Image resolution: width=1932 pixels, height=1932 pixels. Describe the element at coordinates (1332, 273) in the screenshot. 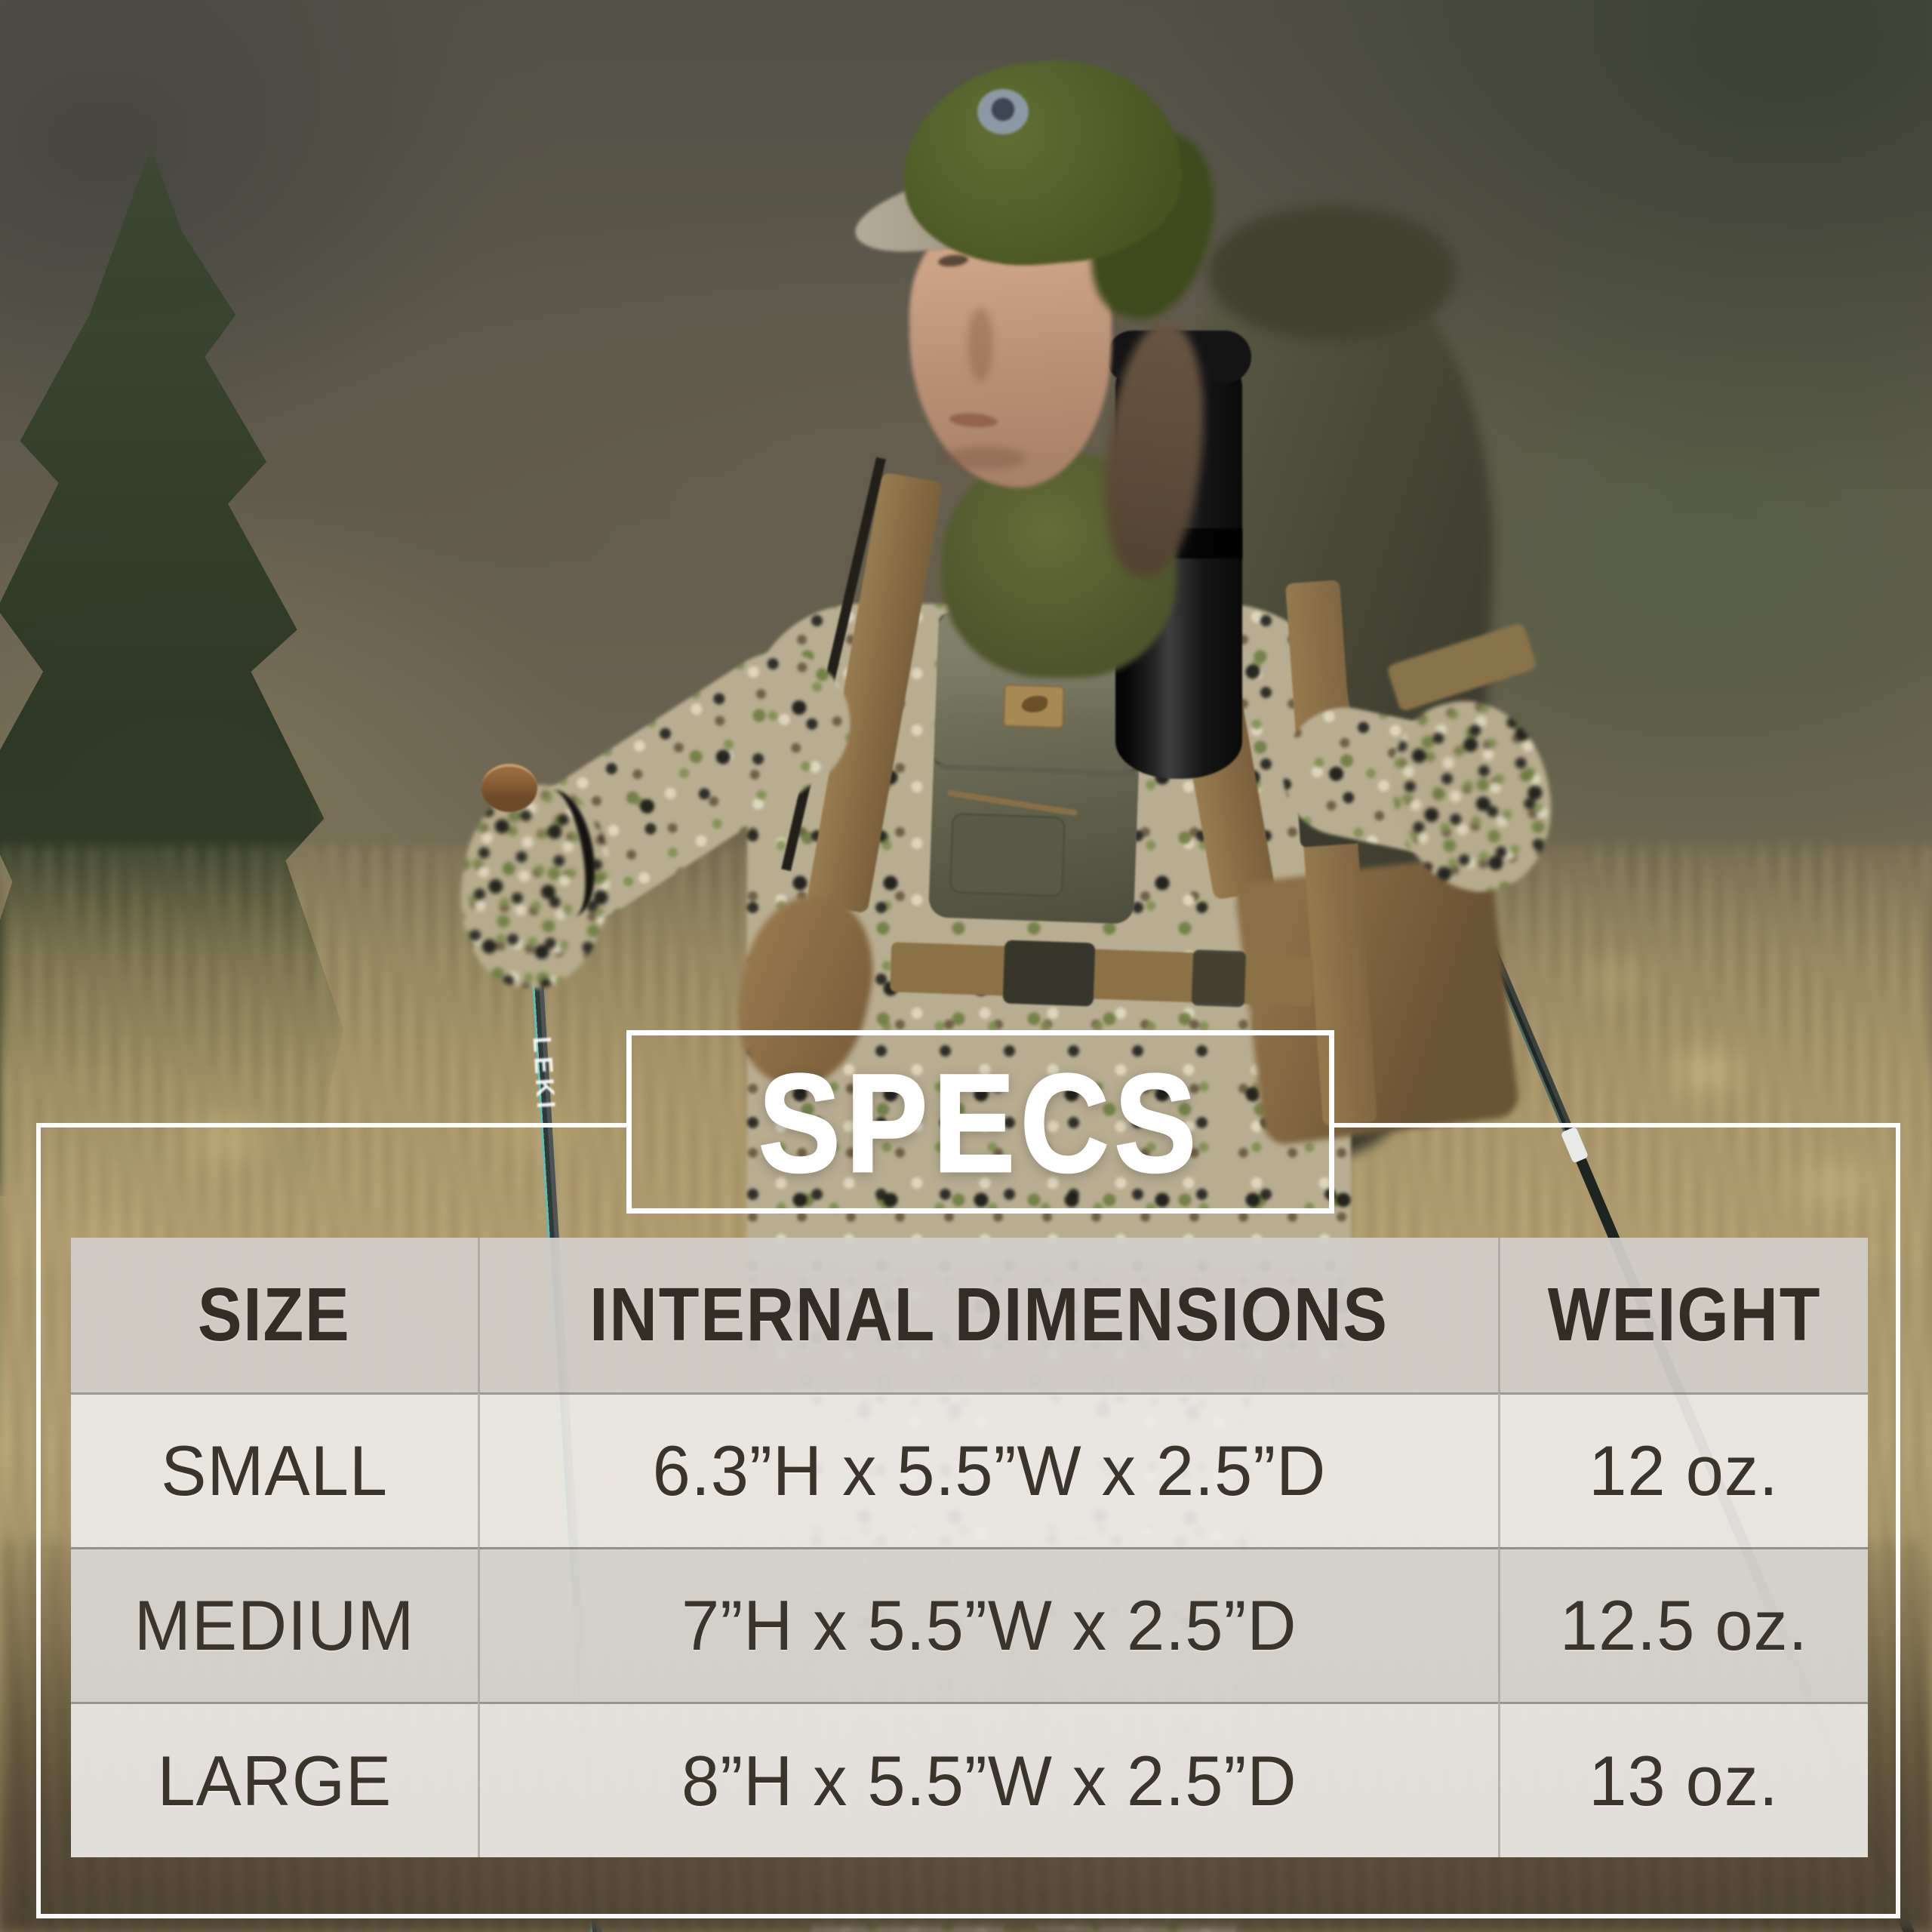

I see `backpack-roll-top` at that location.